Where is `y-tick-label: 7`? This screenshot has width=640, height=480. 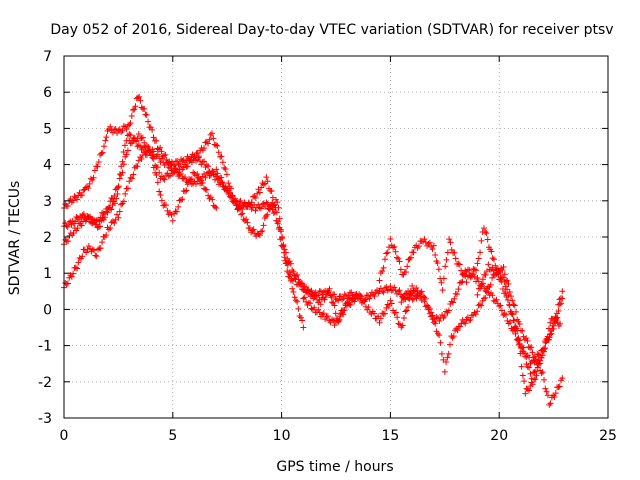 y-tick-label: 7 is located at coordinates (47, 57).